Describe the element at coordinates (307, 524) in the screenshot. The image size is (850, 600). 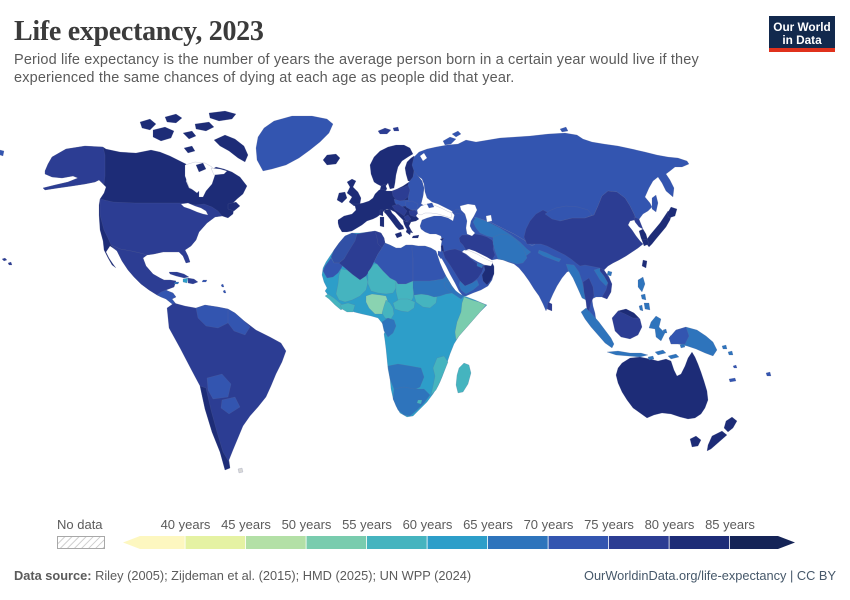
I see `svg-text: 50 years` at that location.